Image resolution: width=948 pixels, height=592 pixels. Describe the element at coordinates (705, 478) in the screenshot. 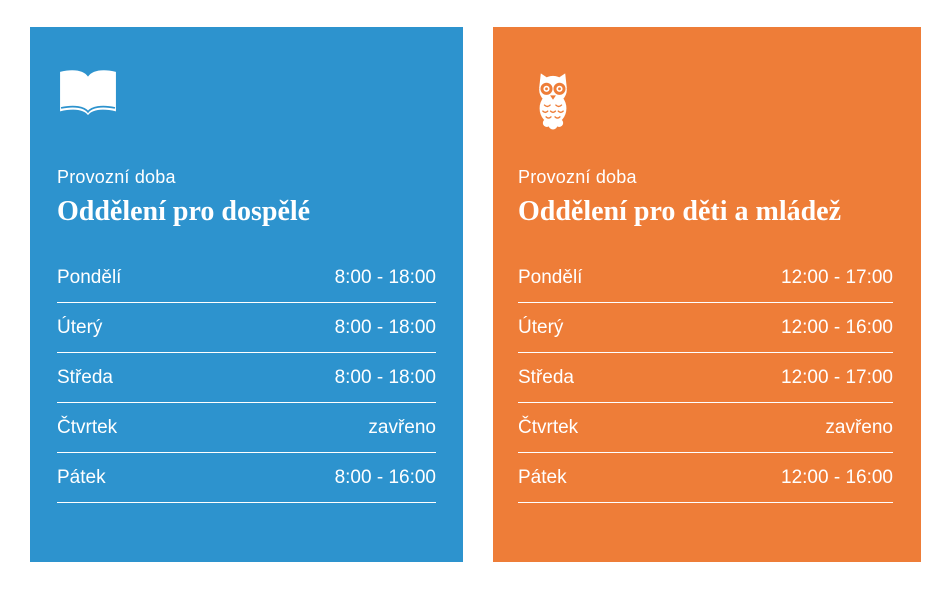

I see `schedule-row-friday: Pátek 12:00 - 16:00` at that location.